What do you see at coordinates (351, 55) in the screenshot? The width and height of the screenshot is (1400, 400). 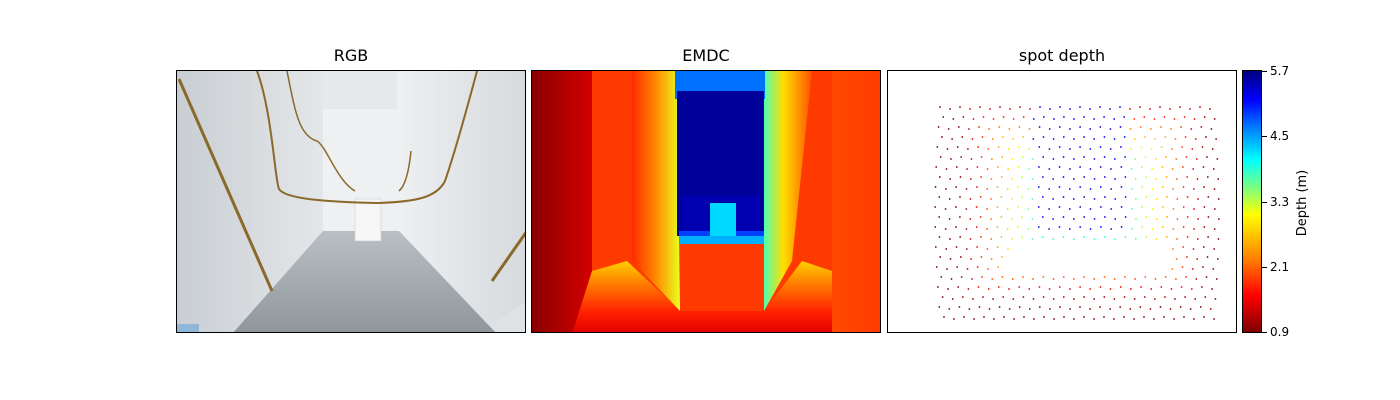 I see `rgb-title: RGB` at bounding box center [351, 55].